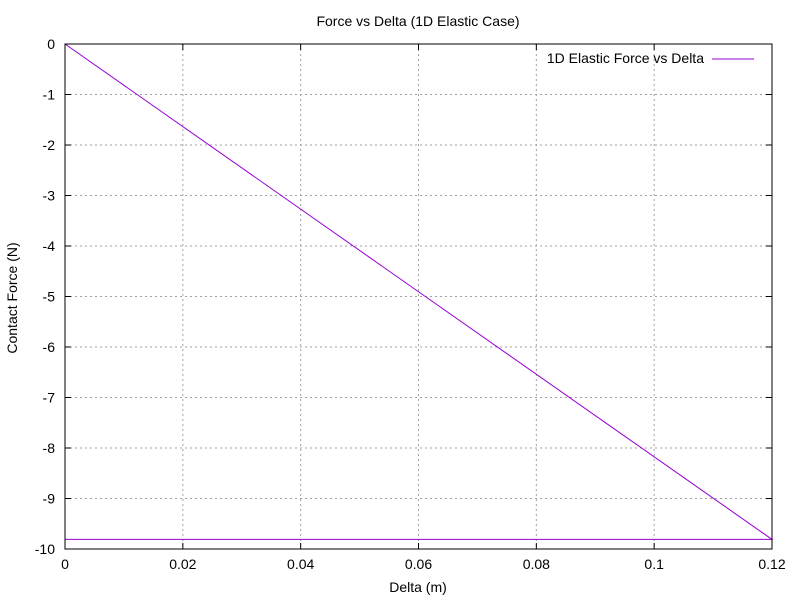 The width and height of the screenshot is (800, 600). I want to click on y-tick-label: -10, so click(45, 549).